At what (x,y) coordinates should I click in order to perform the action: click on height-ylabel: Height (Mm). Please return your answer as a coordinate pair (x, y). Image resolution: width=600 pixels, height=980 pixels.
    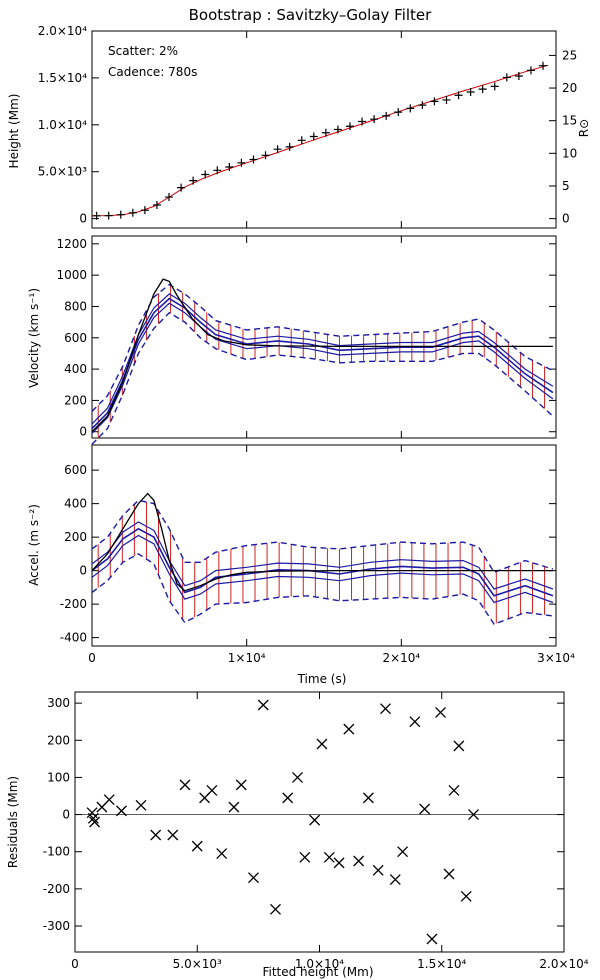
    Looking at the image, I should click on (14, 131).